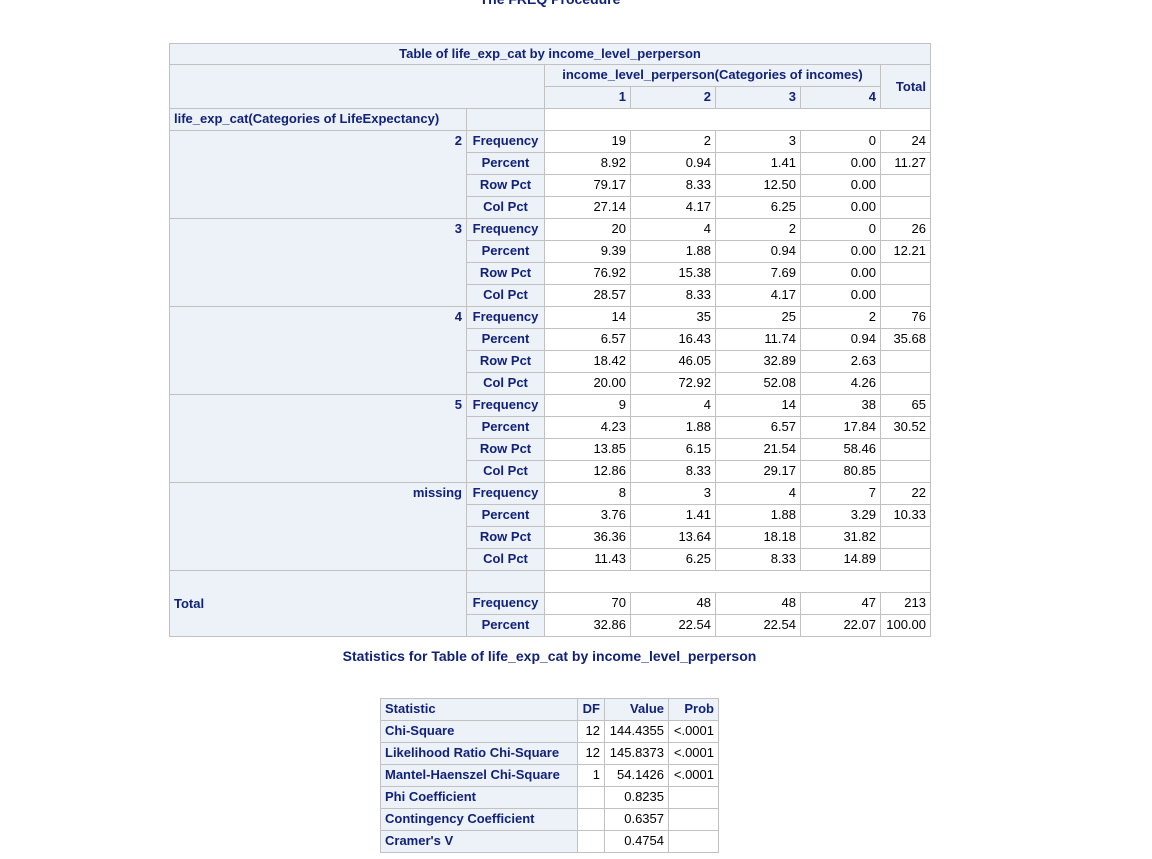 This screenshot has width=1152, height=859. Describe the element at coordinates (587, 559) in the screenshot. I see `data-cell: 11.43` at that location.